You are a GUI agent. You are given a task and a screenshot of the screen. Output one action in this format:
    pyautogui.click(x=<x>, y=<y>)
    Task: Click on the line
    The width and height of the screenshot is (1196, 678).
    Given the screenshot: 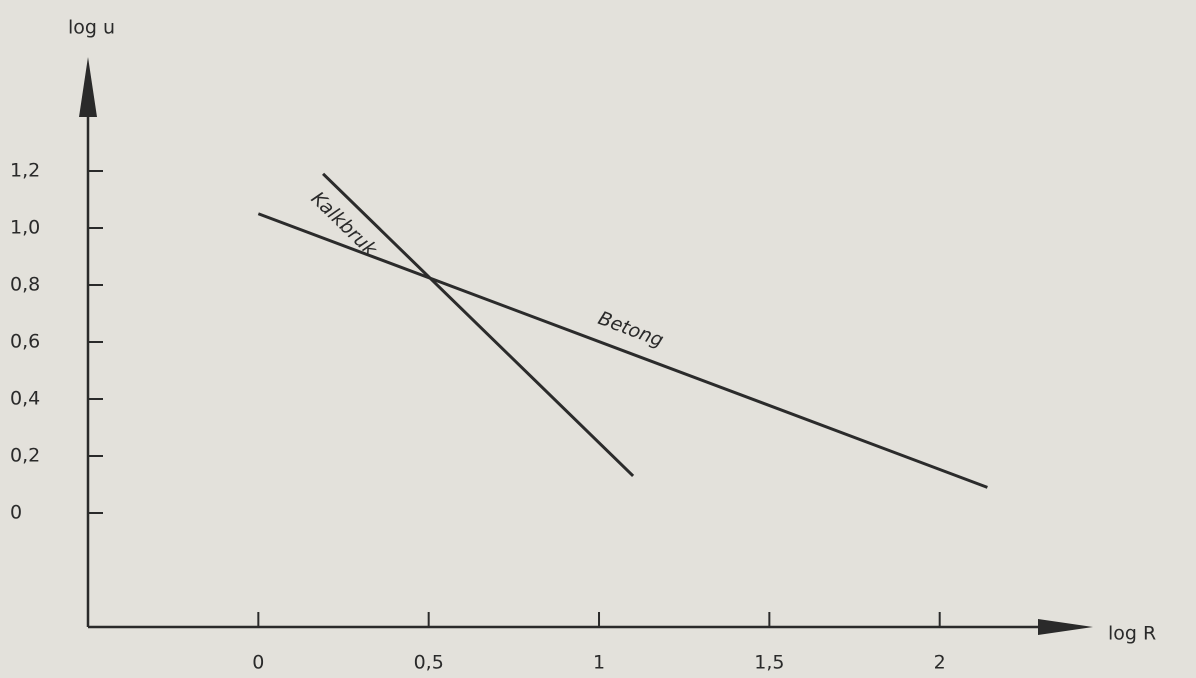 What is the action you would take?
    pyautogui.click(x=478, y=325)
    